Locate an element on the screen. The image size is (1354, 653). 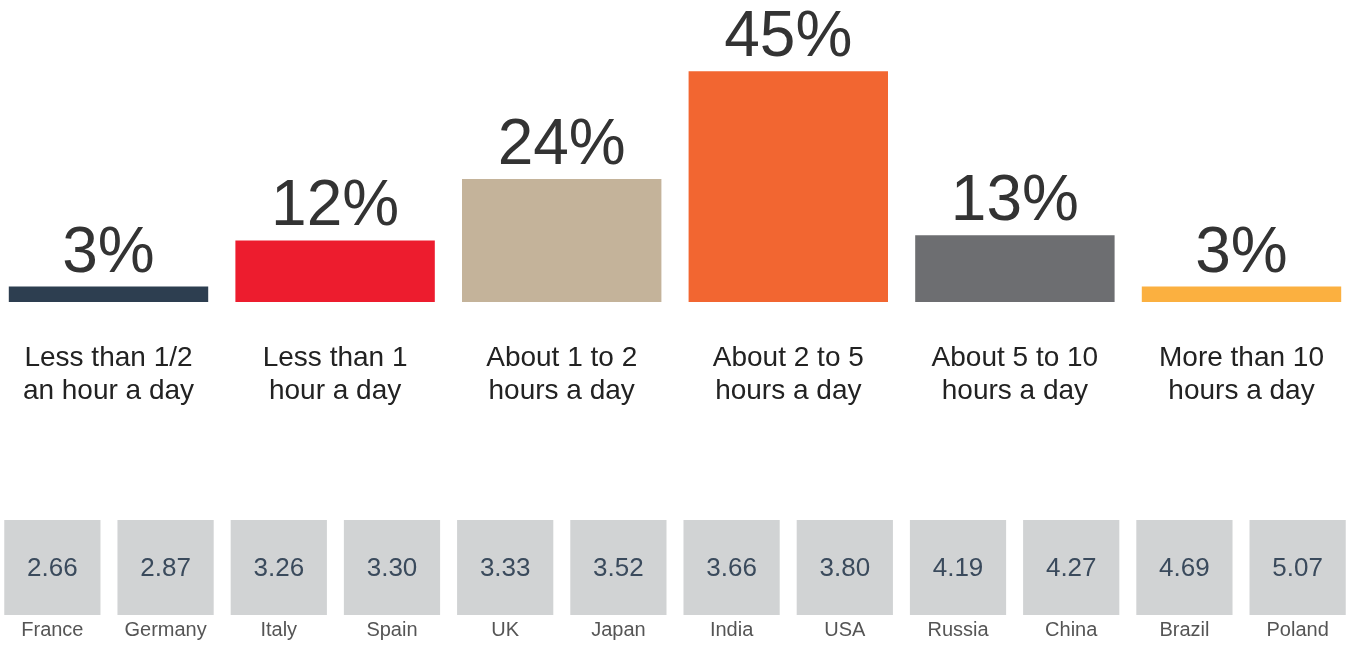
category-label: UK is located at coordinates (505, 629).